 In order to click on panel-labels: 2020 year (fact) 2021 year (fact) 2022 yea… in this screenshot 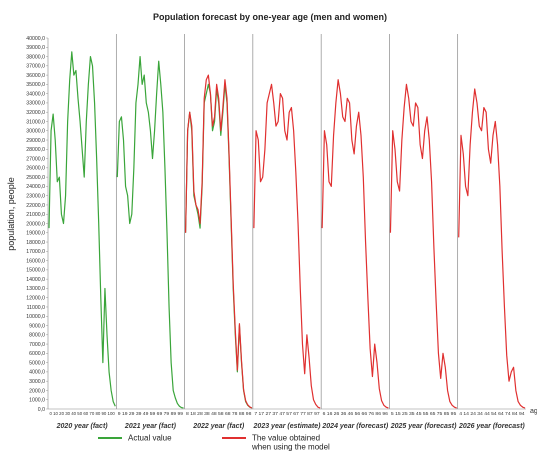, I will do `click(291, 426)`.